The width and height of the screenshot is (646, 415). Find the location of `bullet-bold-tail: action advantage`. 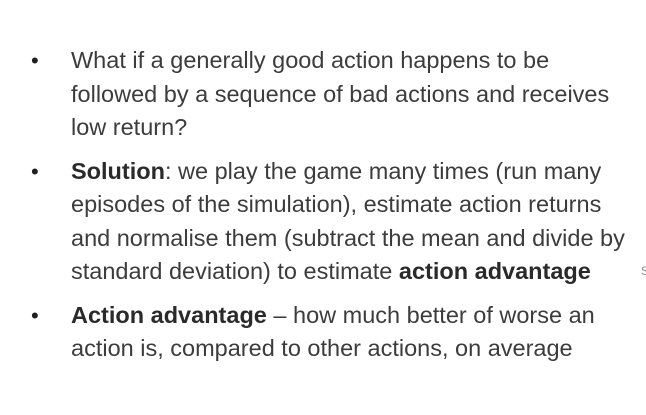

bullet-bold-tail: action advantage is located at coordinates (494, 271).